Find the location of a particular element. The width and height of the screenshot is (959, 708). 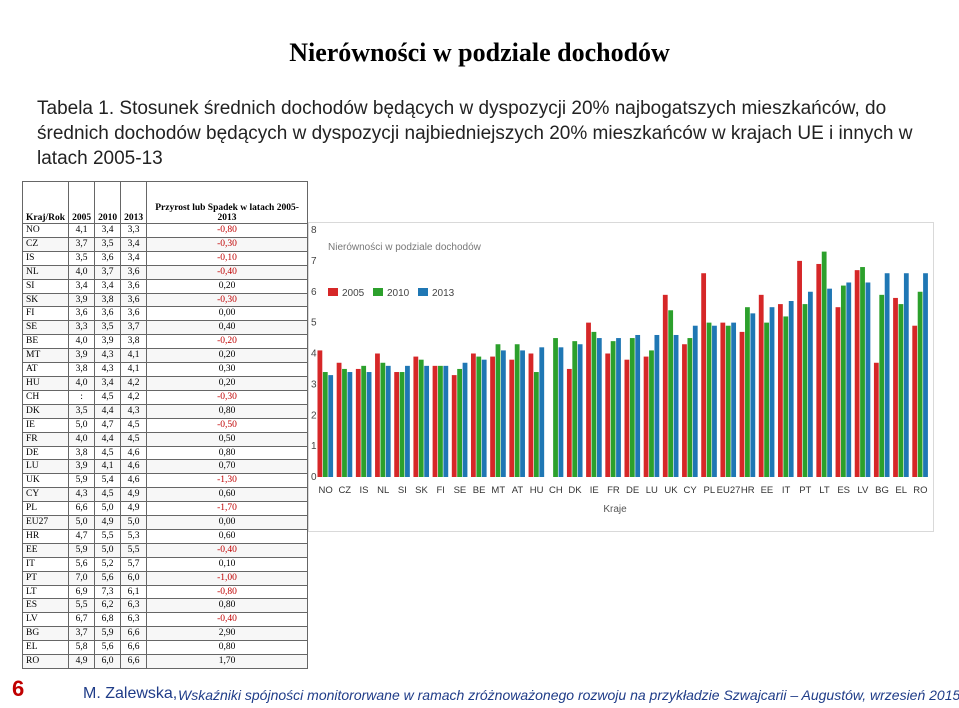

legend-label: 2013 is located at coordinates (443, 293).